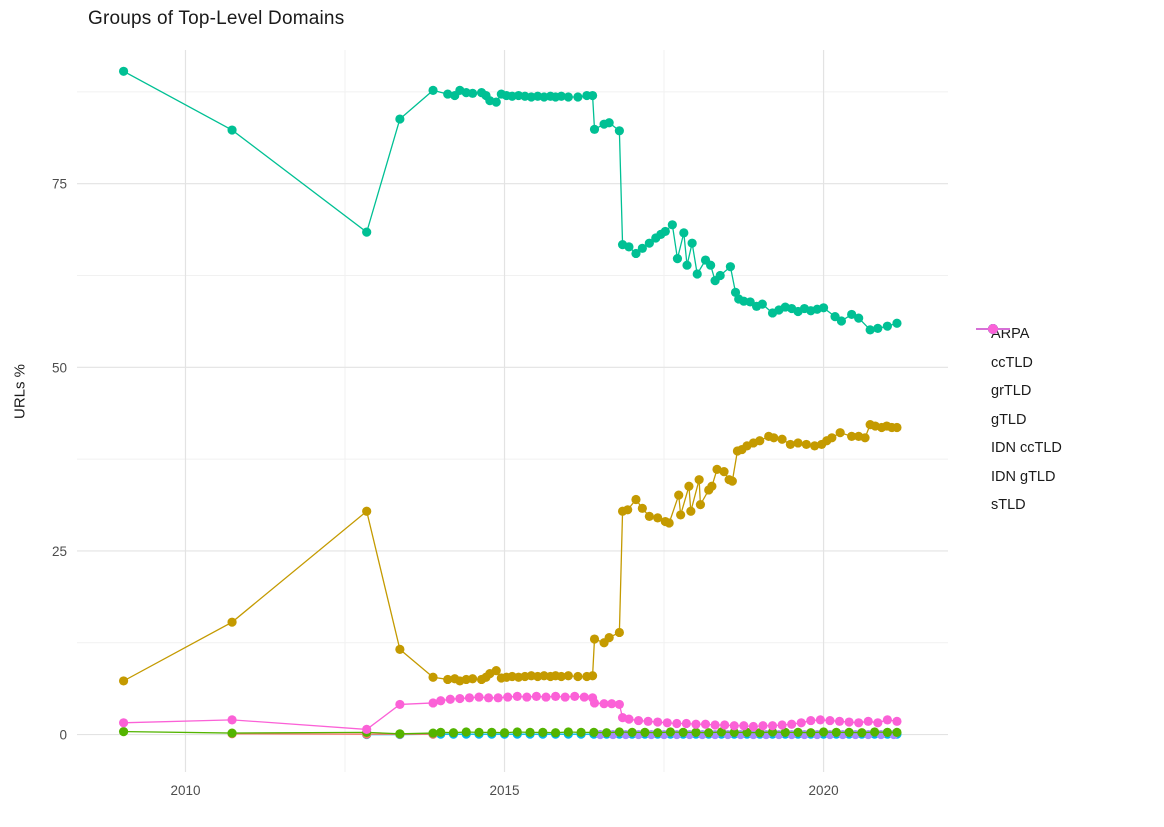 This screenshot has height=827, width=1164. What do you see at coordinates (1008, 505) in the screenshot?
I see `legend-label: sTLD` at bounding box center [1008, 505].